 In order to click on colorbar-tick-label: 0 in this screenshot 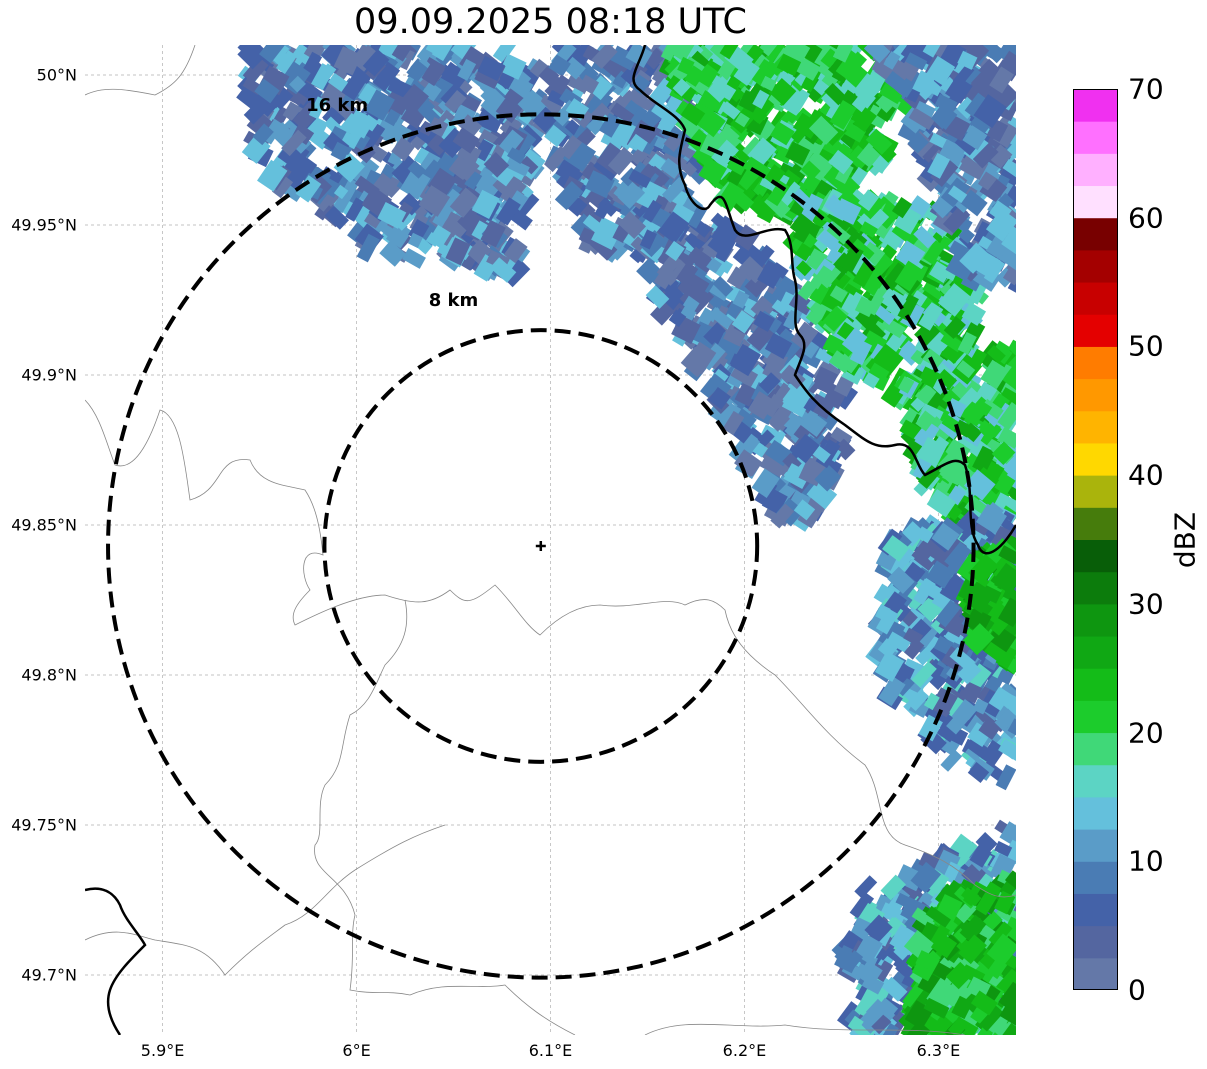, I will do `click(1137, 990)`.